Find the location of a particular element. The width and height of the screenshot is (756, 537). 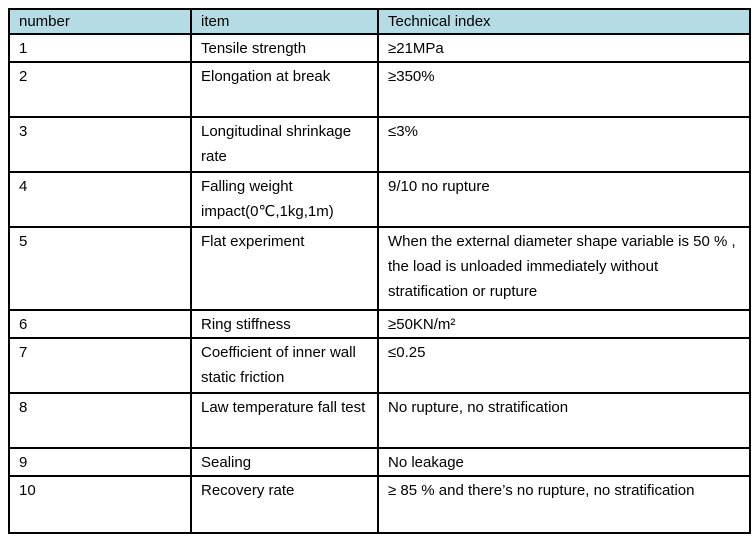

table-row: 3 Longitudinal shrinkage rate ≤3% is located at coordinates (379, 144).